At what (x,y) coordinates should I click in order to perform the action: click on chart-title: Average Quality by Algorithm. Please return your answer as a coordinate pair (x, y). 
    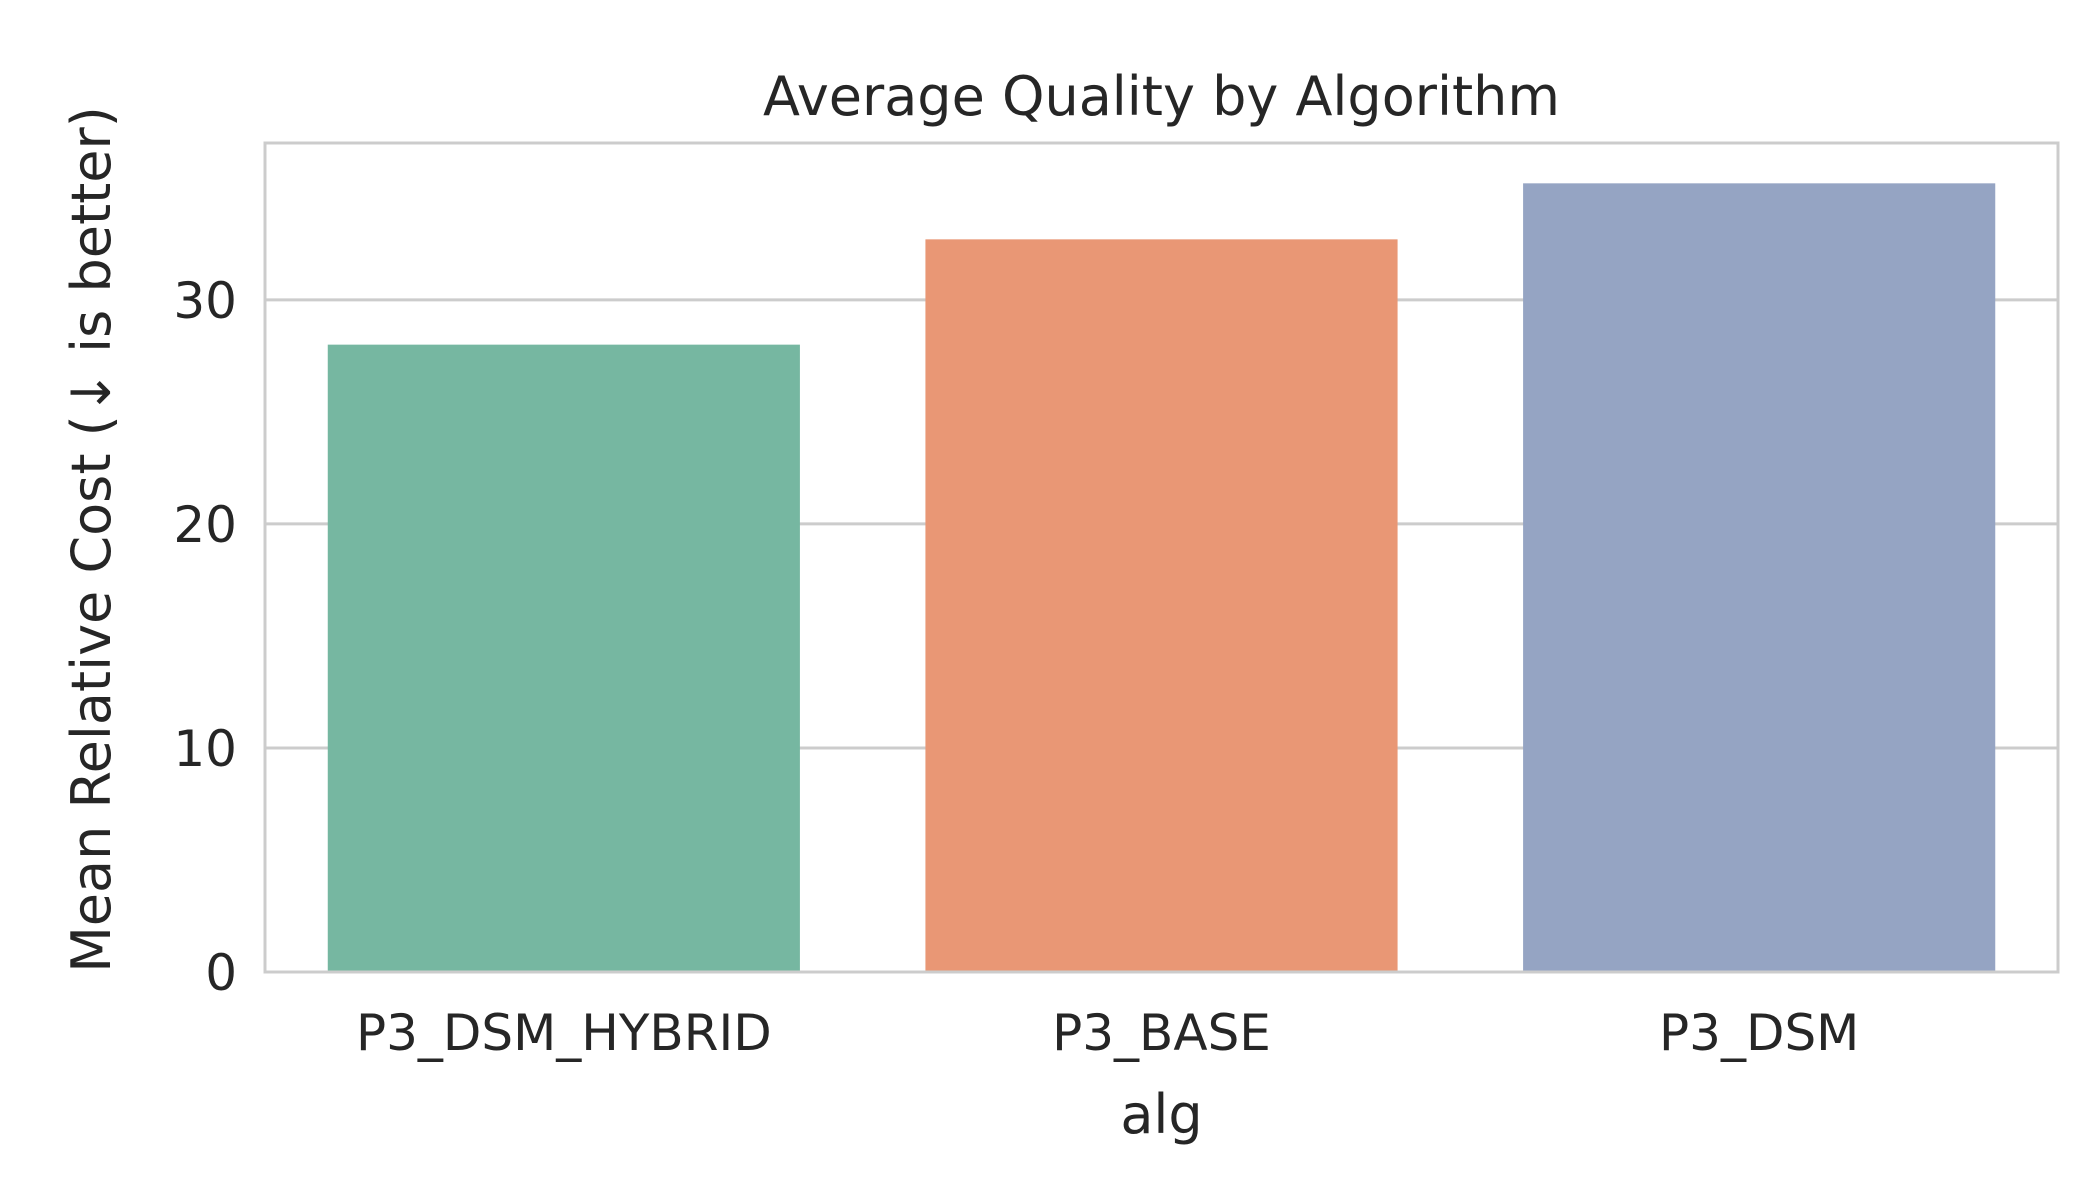
    Looking at the image, I should click on (1161, 96).